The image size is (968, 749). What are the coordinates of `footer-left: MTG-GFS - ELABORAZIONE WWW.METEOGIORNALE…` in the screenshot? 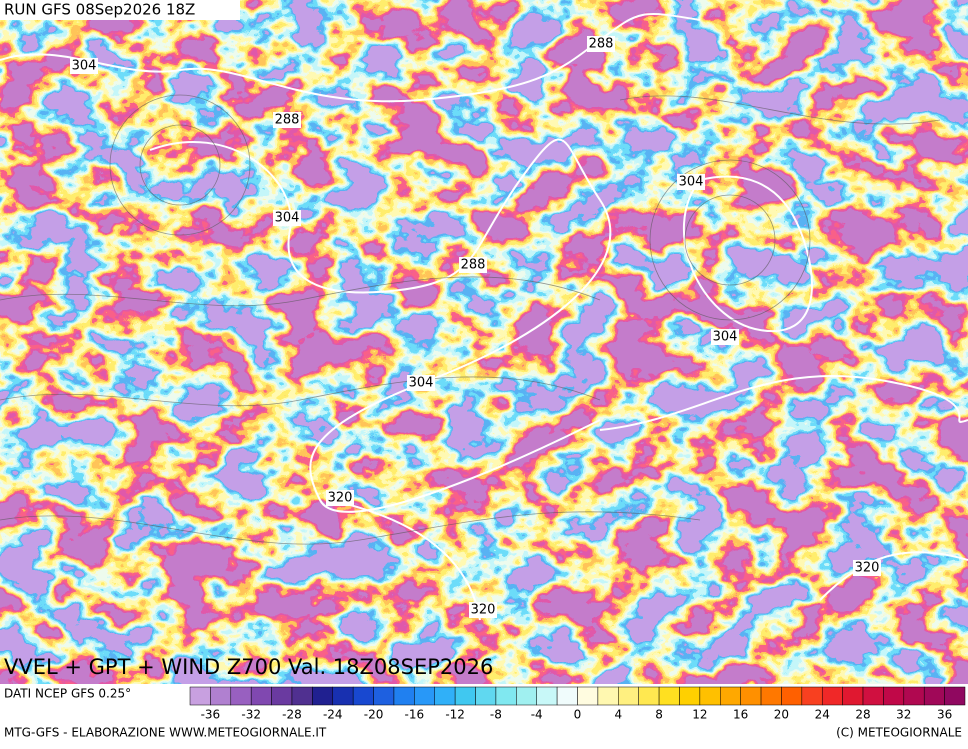 It's located at (165, 733).